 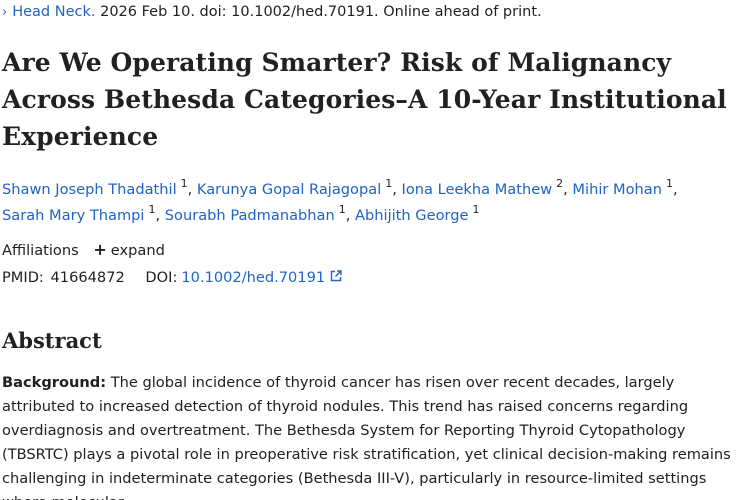 I want to click on chevron-right-icon: ›, so click(x=5, y=12).